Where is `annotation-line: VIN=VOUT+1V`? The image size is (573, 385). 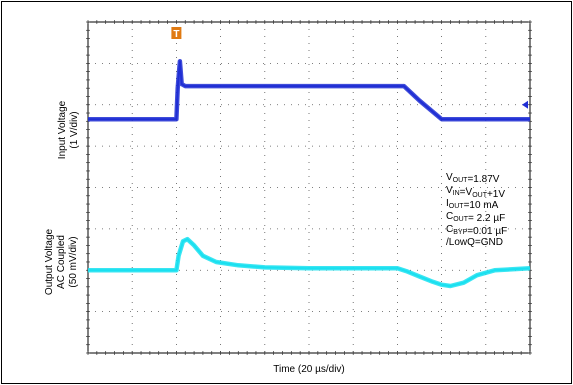
annotation-line: VIN=VOUT+1V is located at coordinates (475, 192).